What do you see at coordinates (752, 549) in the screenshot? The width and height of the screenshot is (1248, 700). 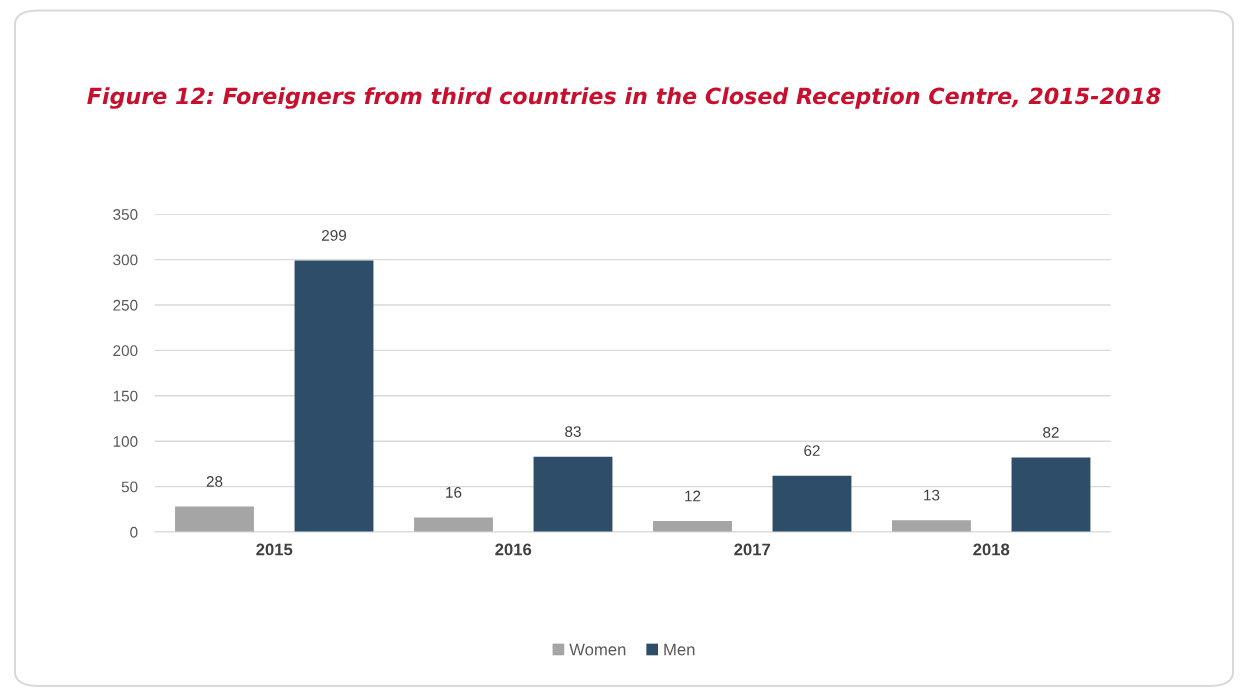 I see `x-tick-label: 2017` at bounding box center [752, 549].